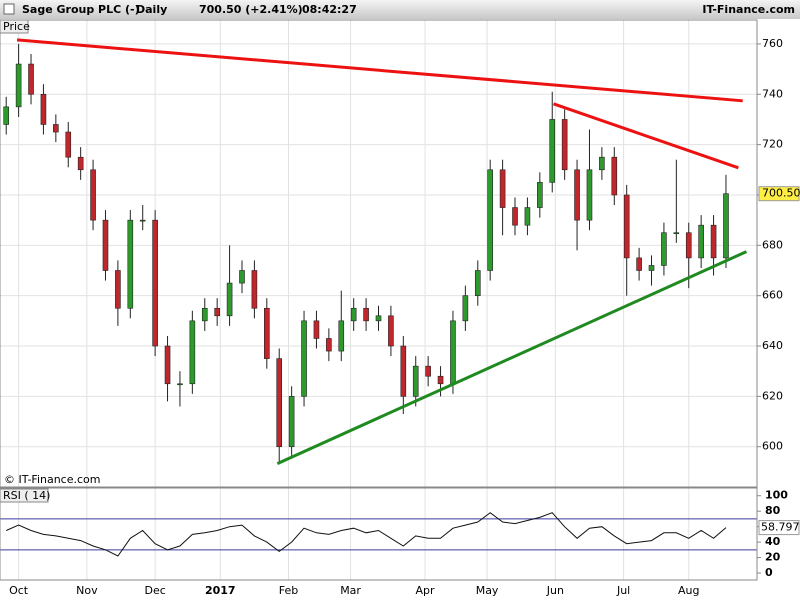 The height and width of the screenshot is (600, 800). Describe the element at coordinates (251, 9) in the screenshot. I see `last-quote: 700.50 (+2.41%)` at that location.